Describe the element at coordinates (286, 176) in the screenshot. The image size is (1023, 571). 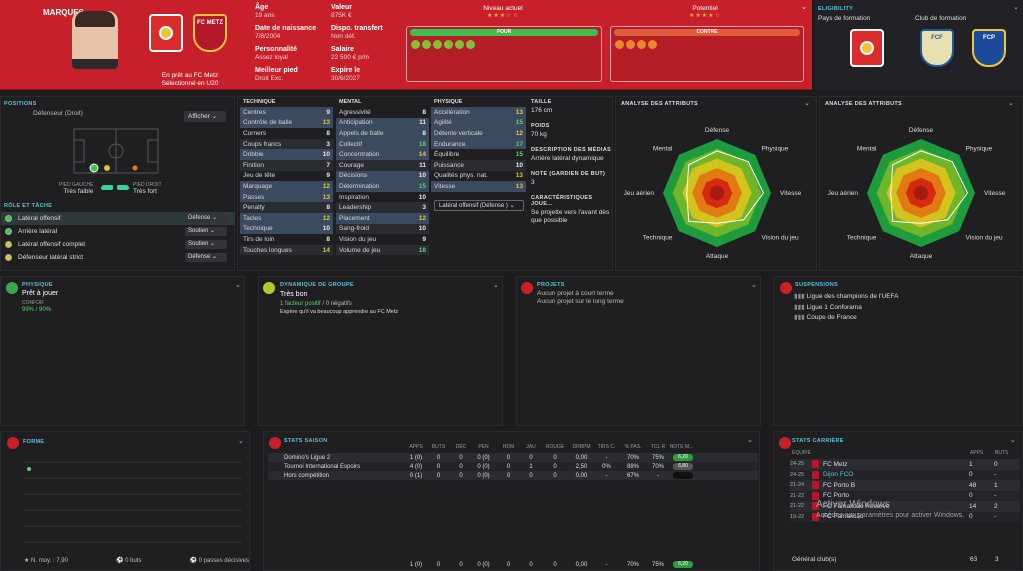
I see `attribute-row: Jeu de tête 9` at that location.